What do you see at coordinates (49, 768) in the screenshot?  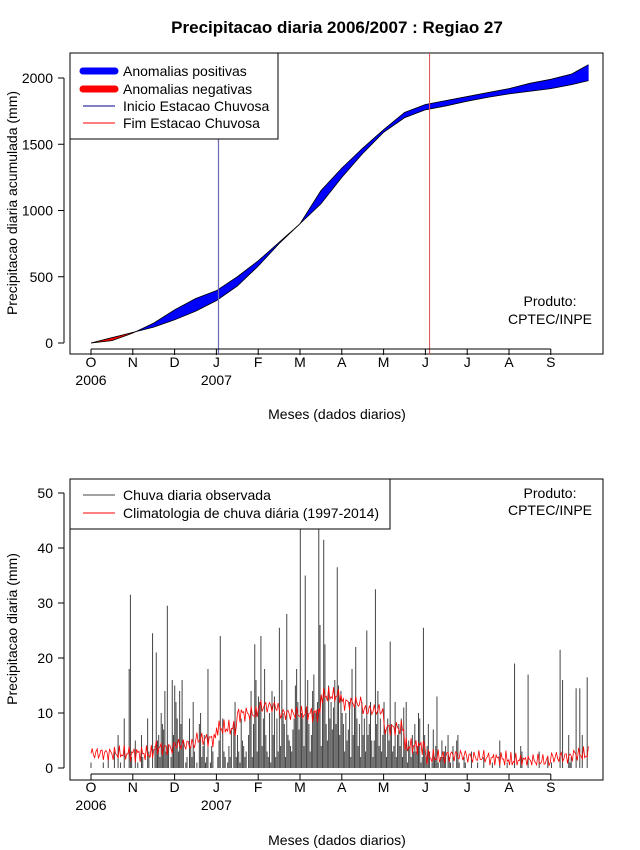 I see `bottom-y-tick-label: 0` at bounding box center [49, 768].